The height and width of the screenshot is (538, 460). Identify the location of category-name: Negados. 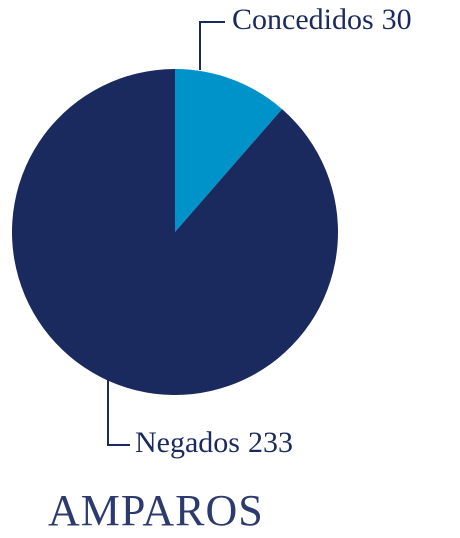
(187, 442).